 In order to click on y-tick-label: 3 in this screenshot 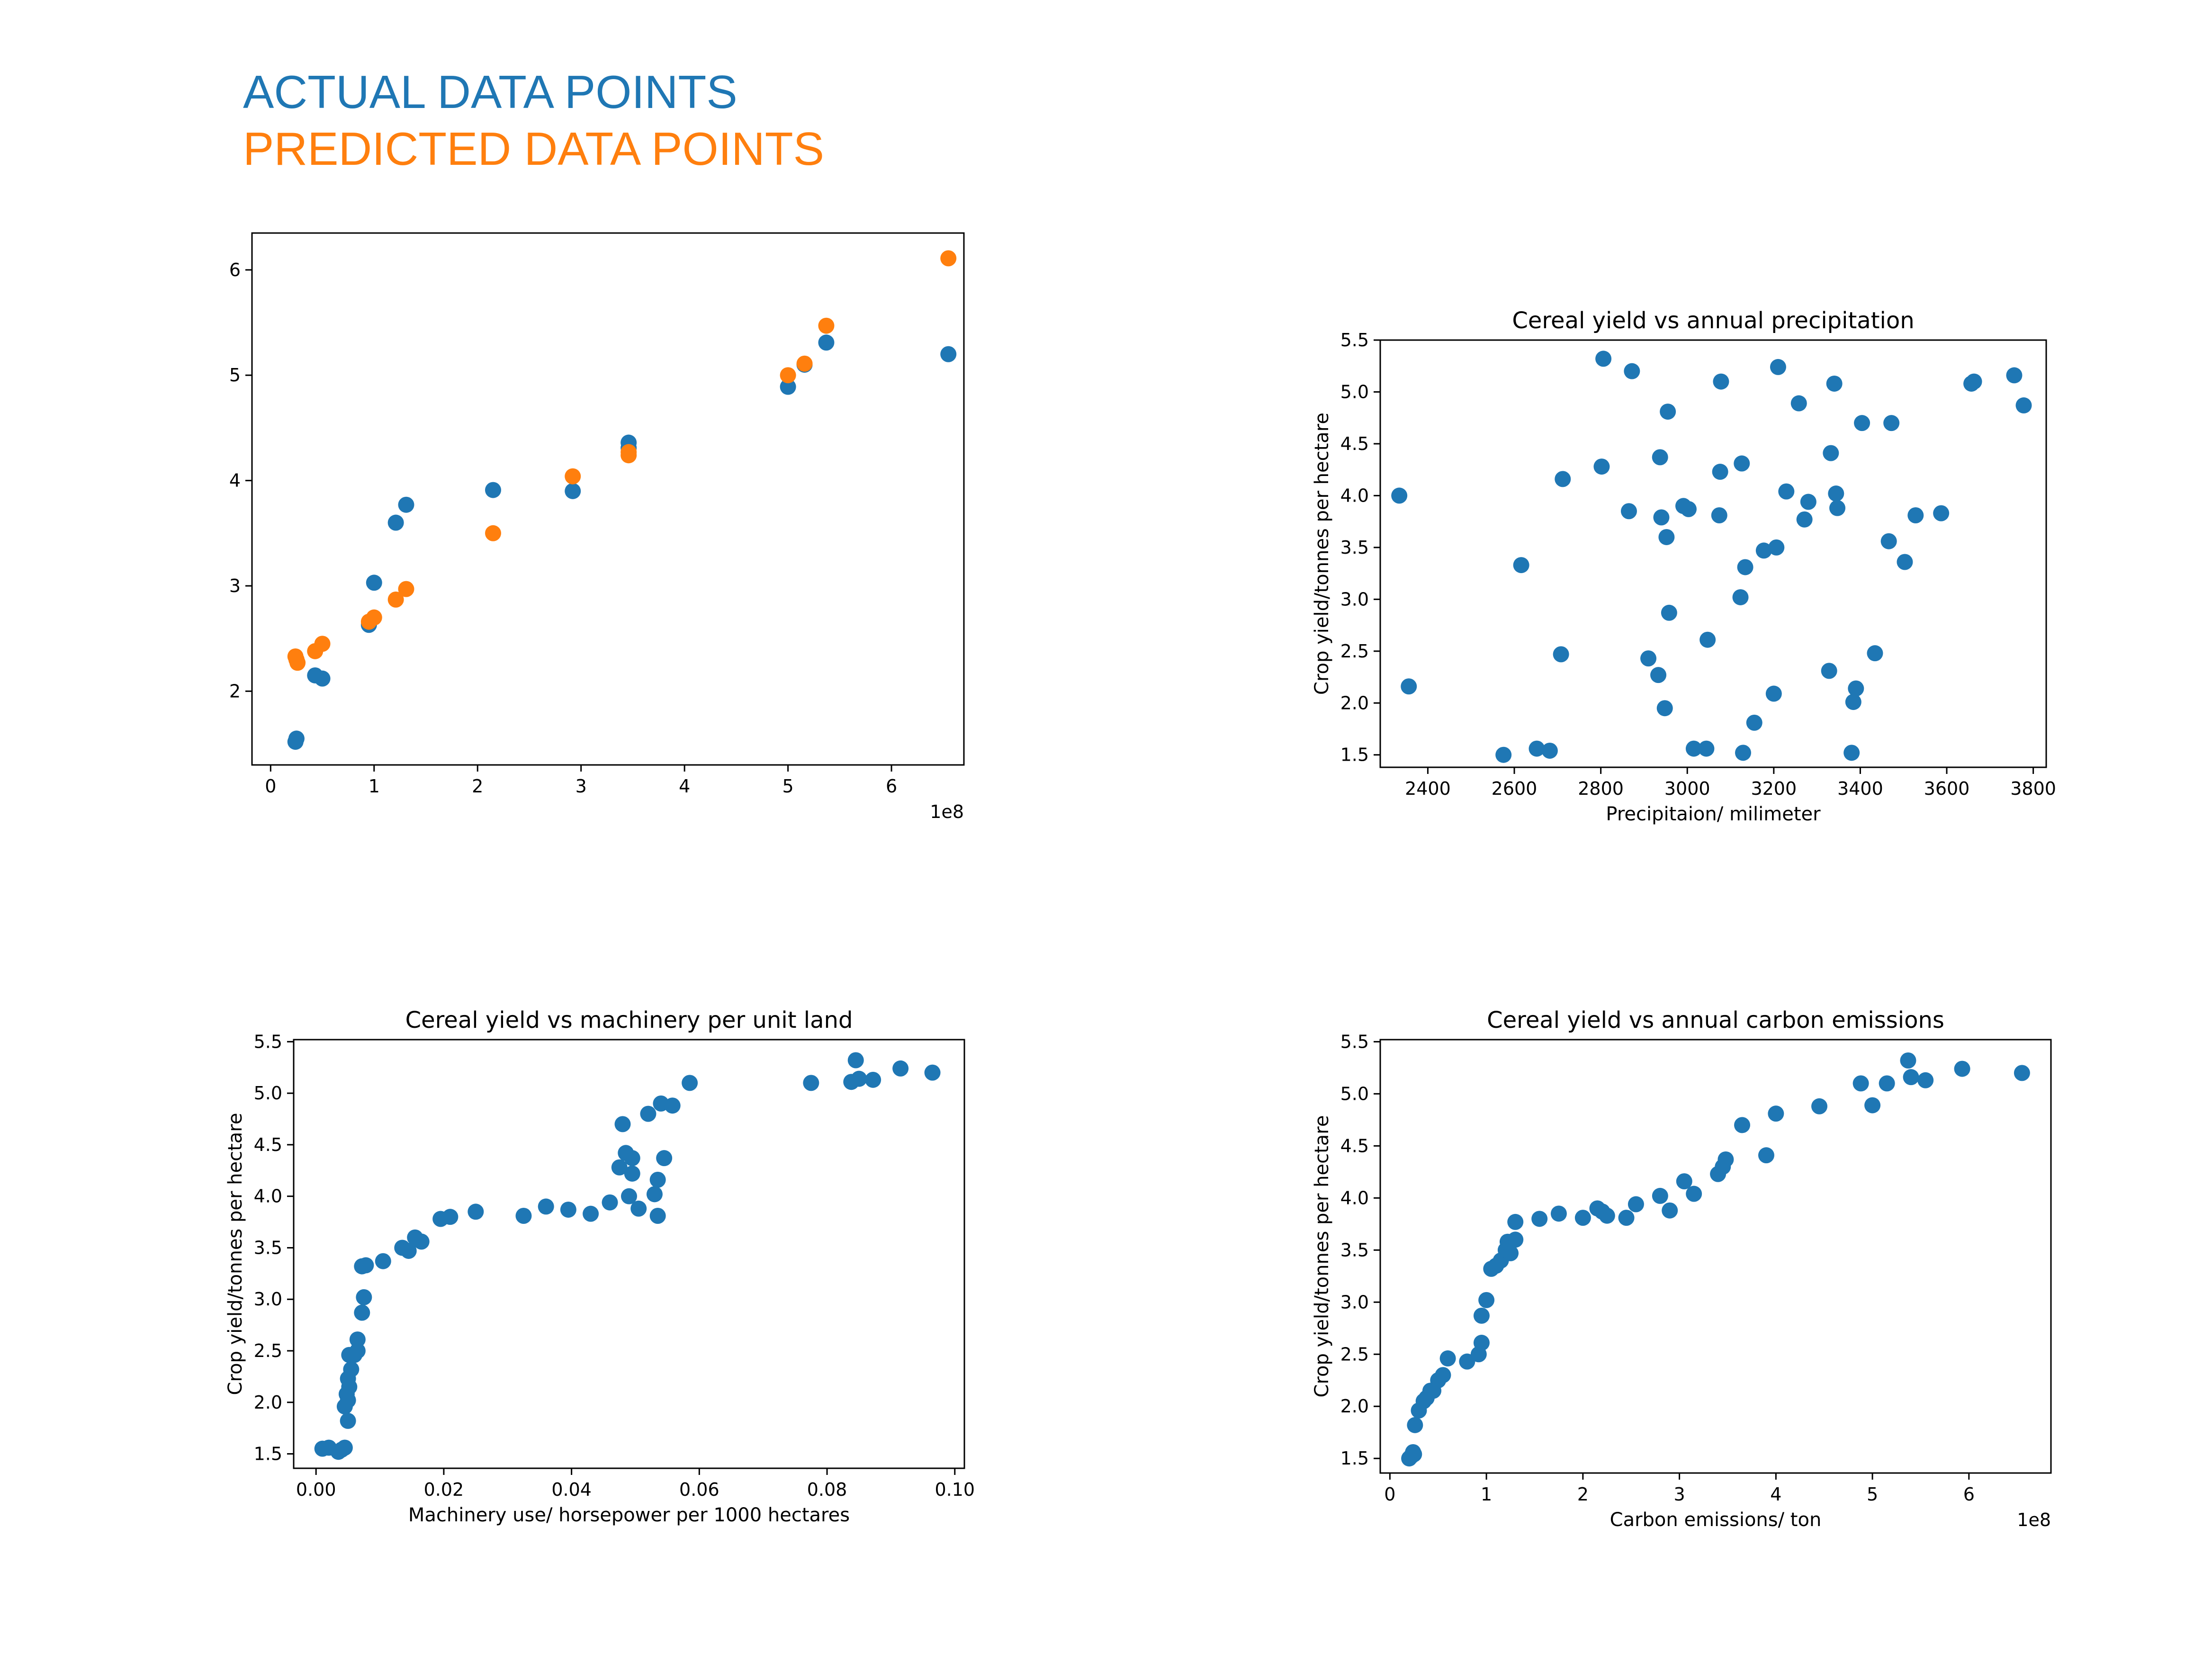, I will do `click(235, 586)`.